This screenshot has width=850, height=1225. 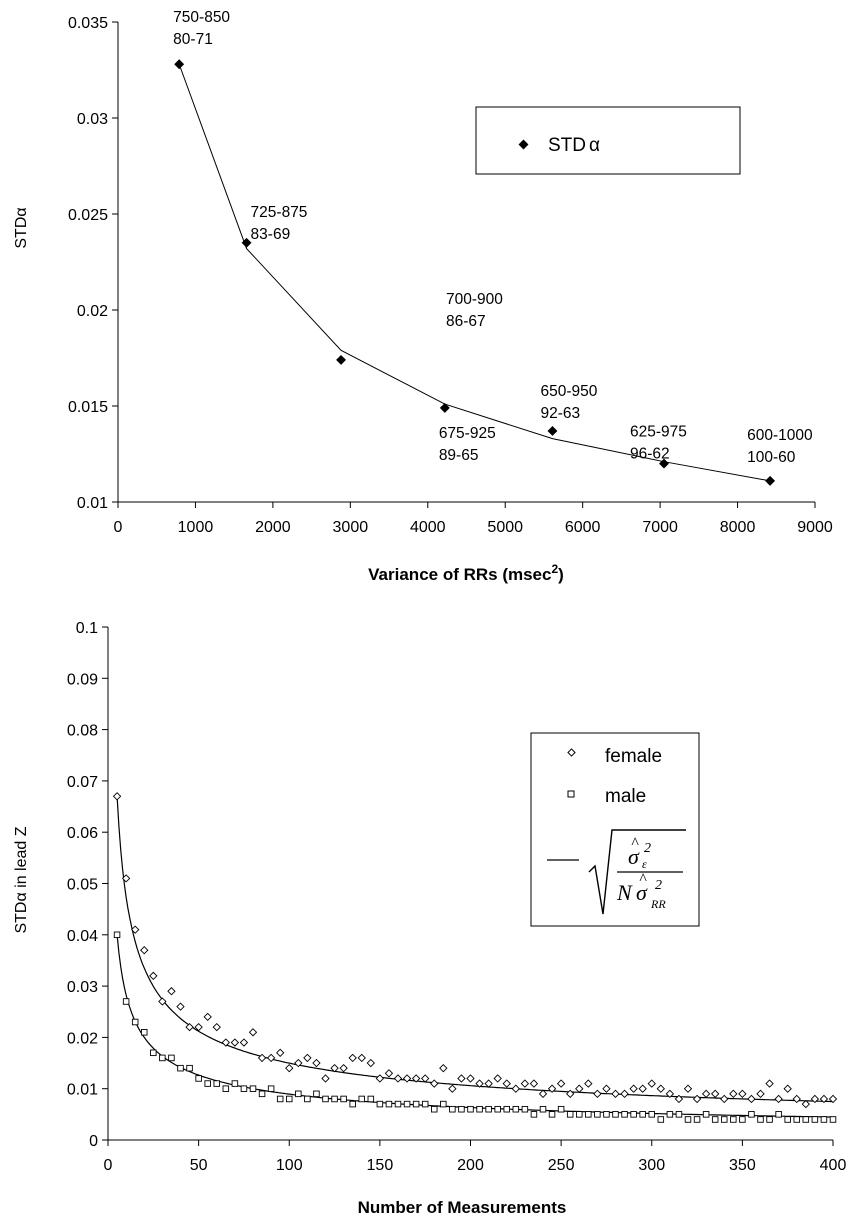 What do you see at coordinates (615, 829) in the screenshot?
I see `chart-2-legend: female male σ ^ ε 2 N σ ^ RR 2` at bounding box center [615, 829].